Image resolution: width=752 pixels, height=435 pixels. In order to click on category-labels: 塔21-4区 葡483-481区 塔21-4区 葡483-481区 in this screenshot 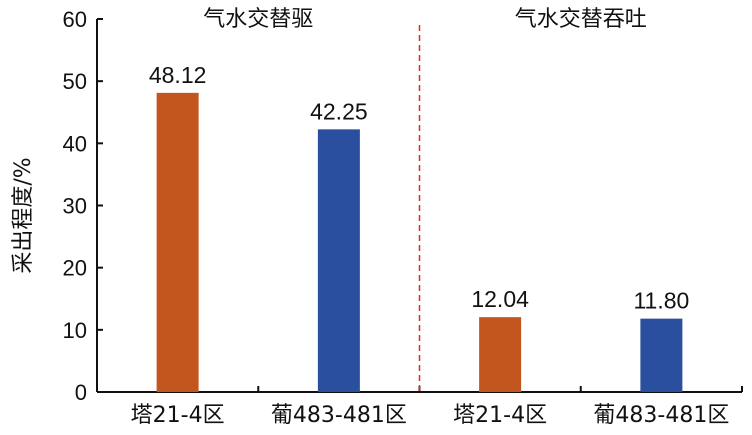, I will do `click(430, 415)`.